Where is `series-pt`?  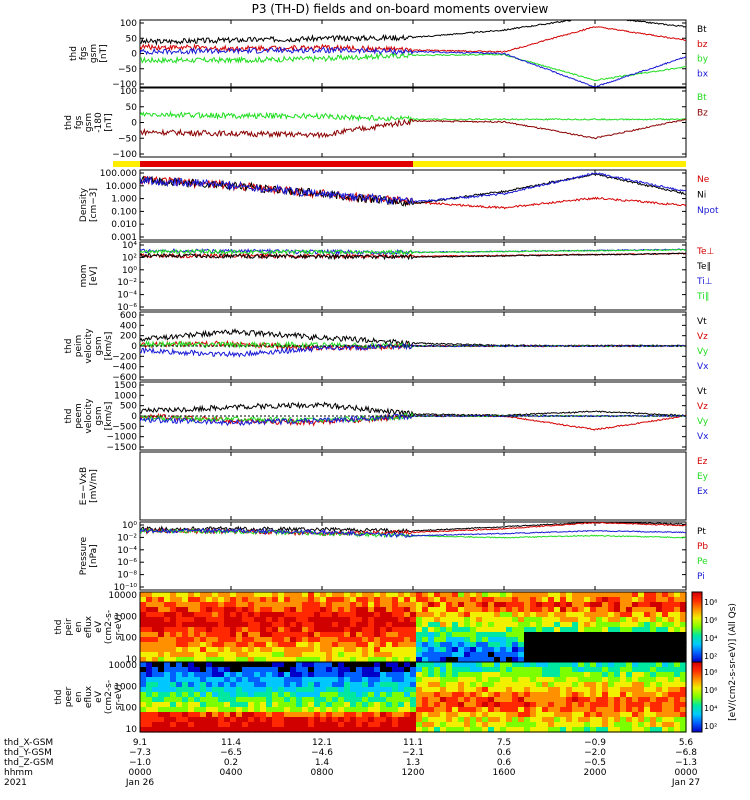 series-pt is located at coordinates (413, 528).